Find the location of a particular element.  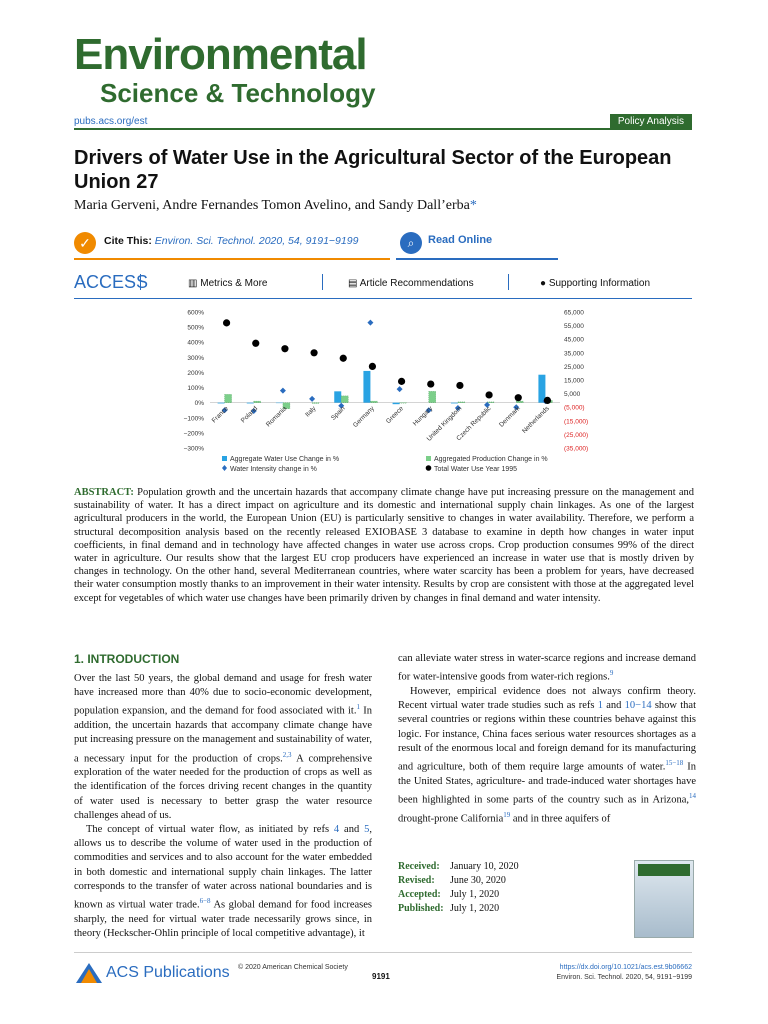

y-tick-label-right: (25,000) is located at coordinates (576, 435).